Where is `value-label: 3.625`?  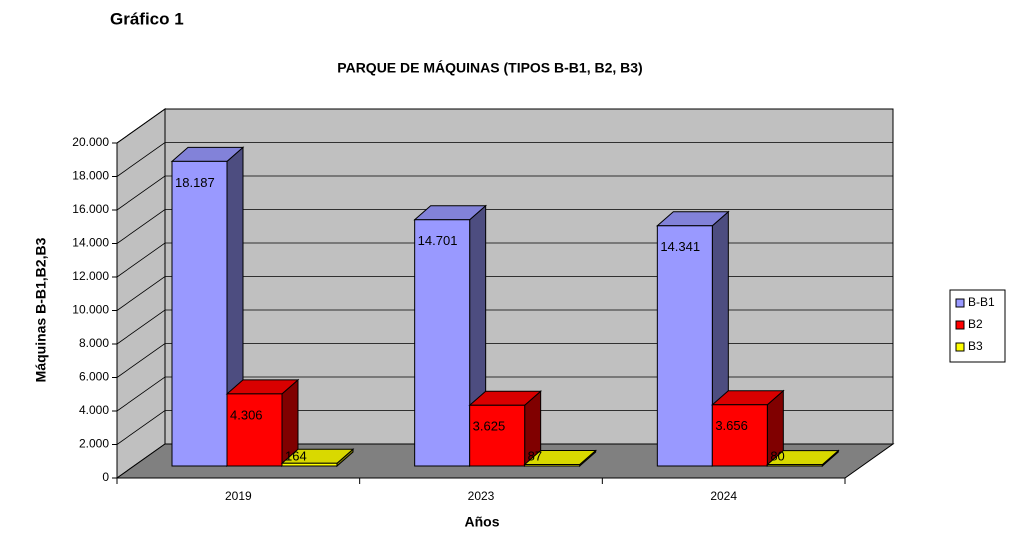
value-label: 3.625 is located at coordinates (489, 426).